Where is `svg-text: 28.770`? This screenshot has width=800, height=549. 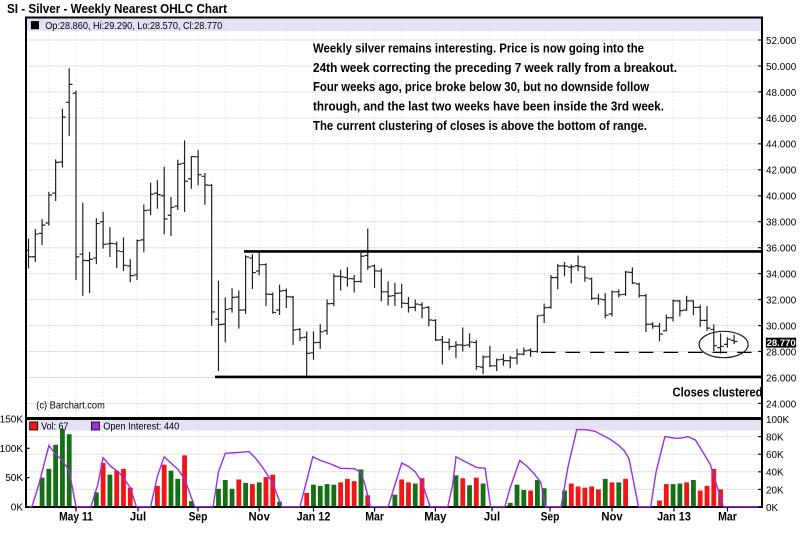
svg-text: 28.770 is located at coordinates (781, 343).